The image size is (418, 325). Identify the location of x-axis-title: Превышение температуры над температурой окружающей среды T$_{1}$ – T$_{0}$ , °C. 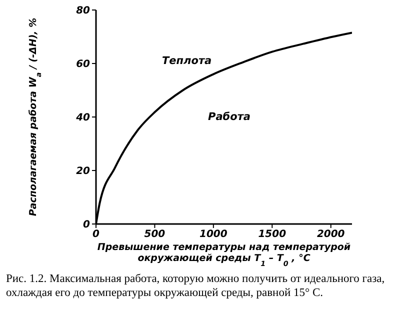
(224, 255).